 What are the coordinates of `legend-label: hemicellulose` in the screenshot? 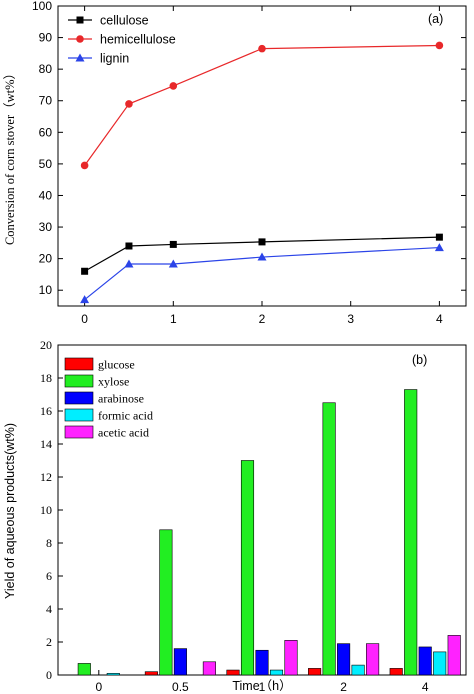 It's located at (138, 40).